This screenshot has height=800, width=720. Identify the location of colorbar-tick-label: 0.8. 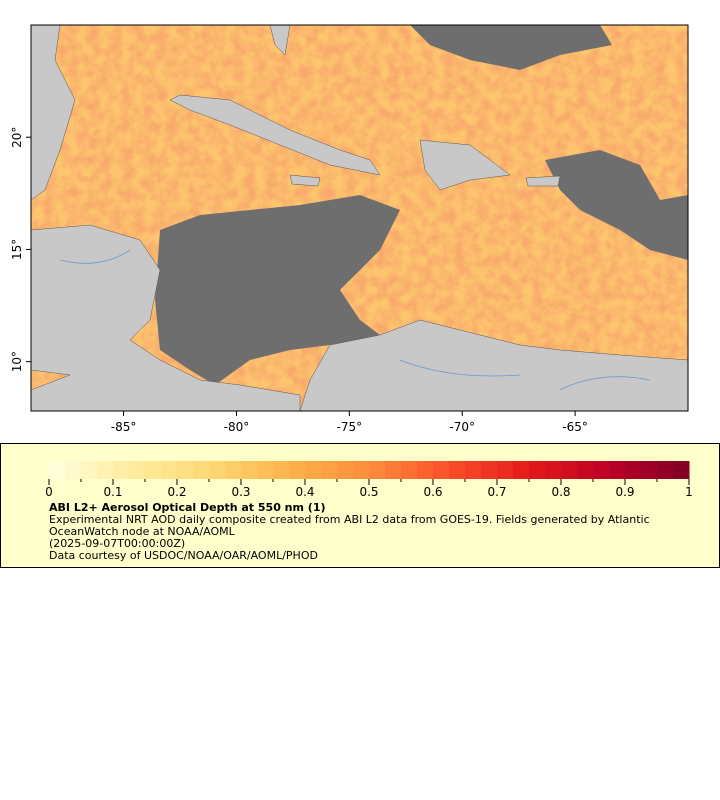
(560, 492).